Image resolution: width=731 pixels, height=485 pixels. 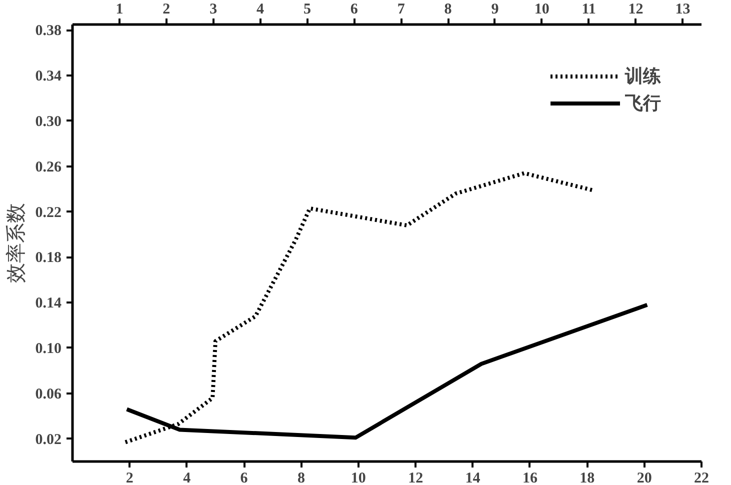 What do you see at coordinates (448, 10) in the screenshot?
I see `x2-tick-label: 8` at bounding box center [448, 10].